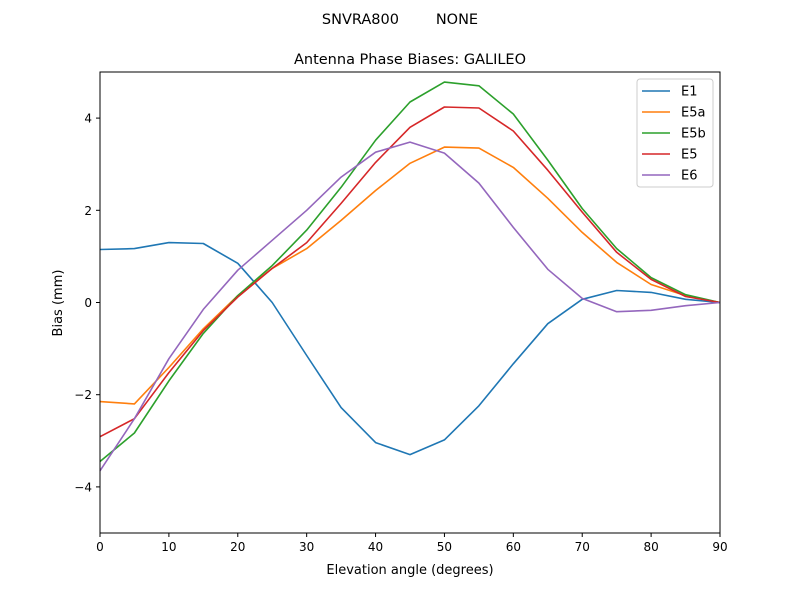 The width and height of the screenshot is (800, 604). I want to click on y-axis: −4 −2 0 2 4, so click(87, 303).